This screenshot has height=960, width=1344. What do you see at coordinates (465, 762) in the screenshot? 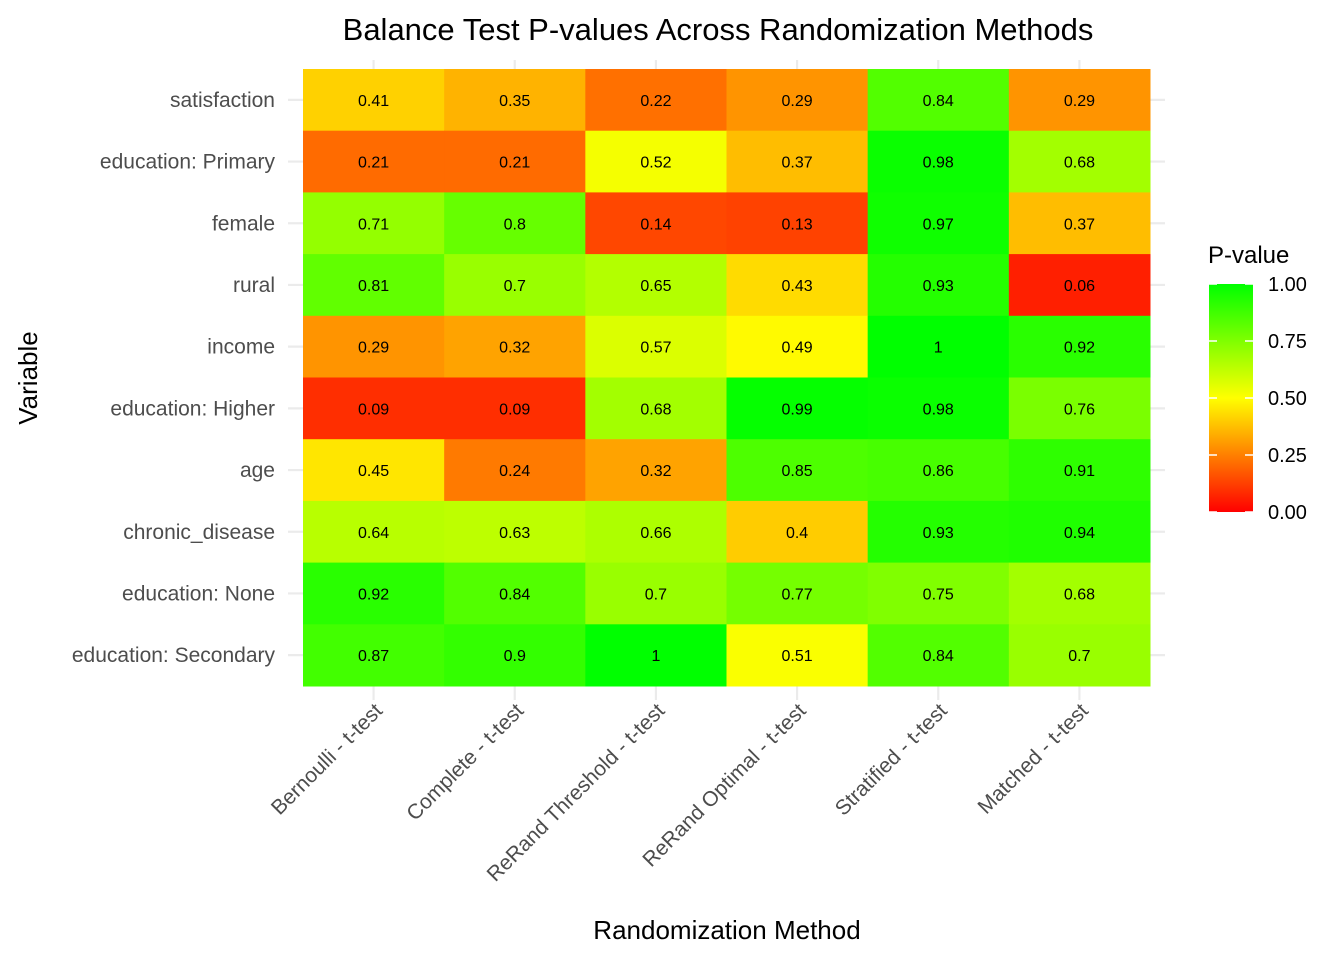
I see `x-tick-label: Complete - t-test` at bounding box center [465, 762].